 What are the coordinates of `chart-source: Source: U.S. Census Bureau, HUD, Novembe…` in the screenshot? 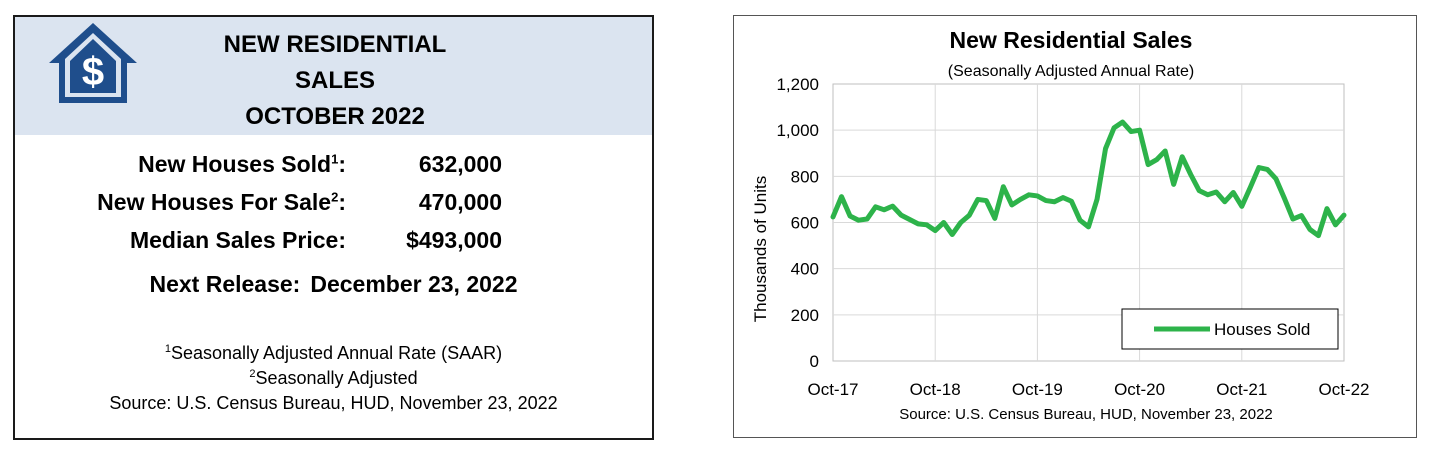 It's located at (1086, 414).